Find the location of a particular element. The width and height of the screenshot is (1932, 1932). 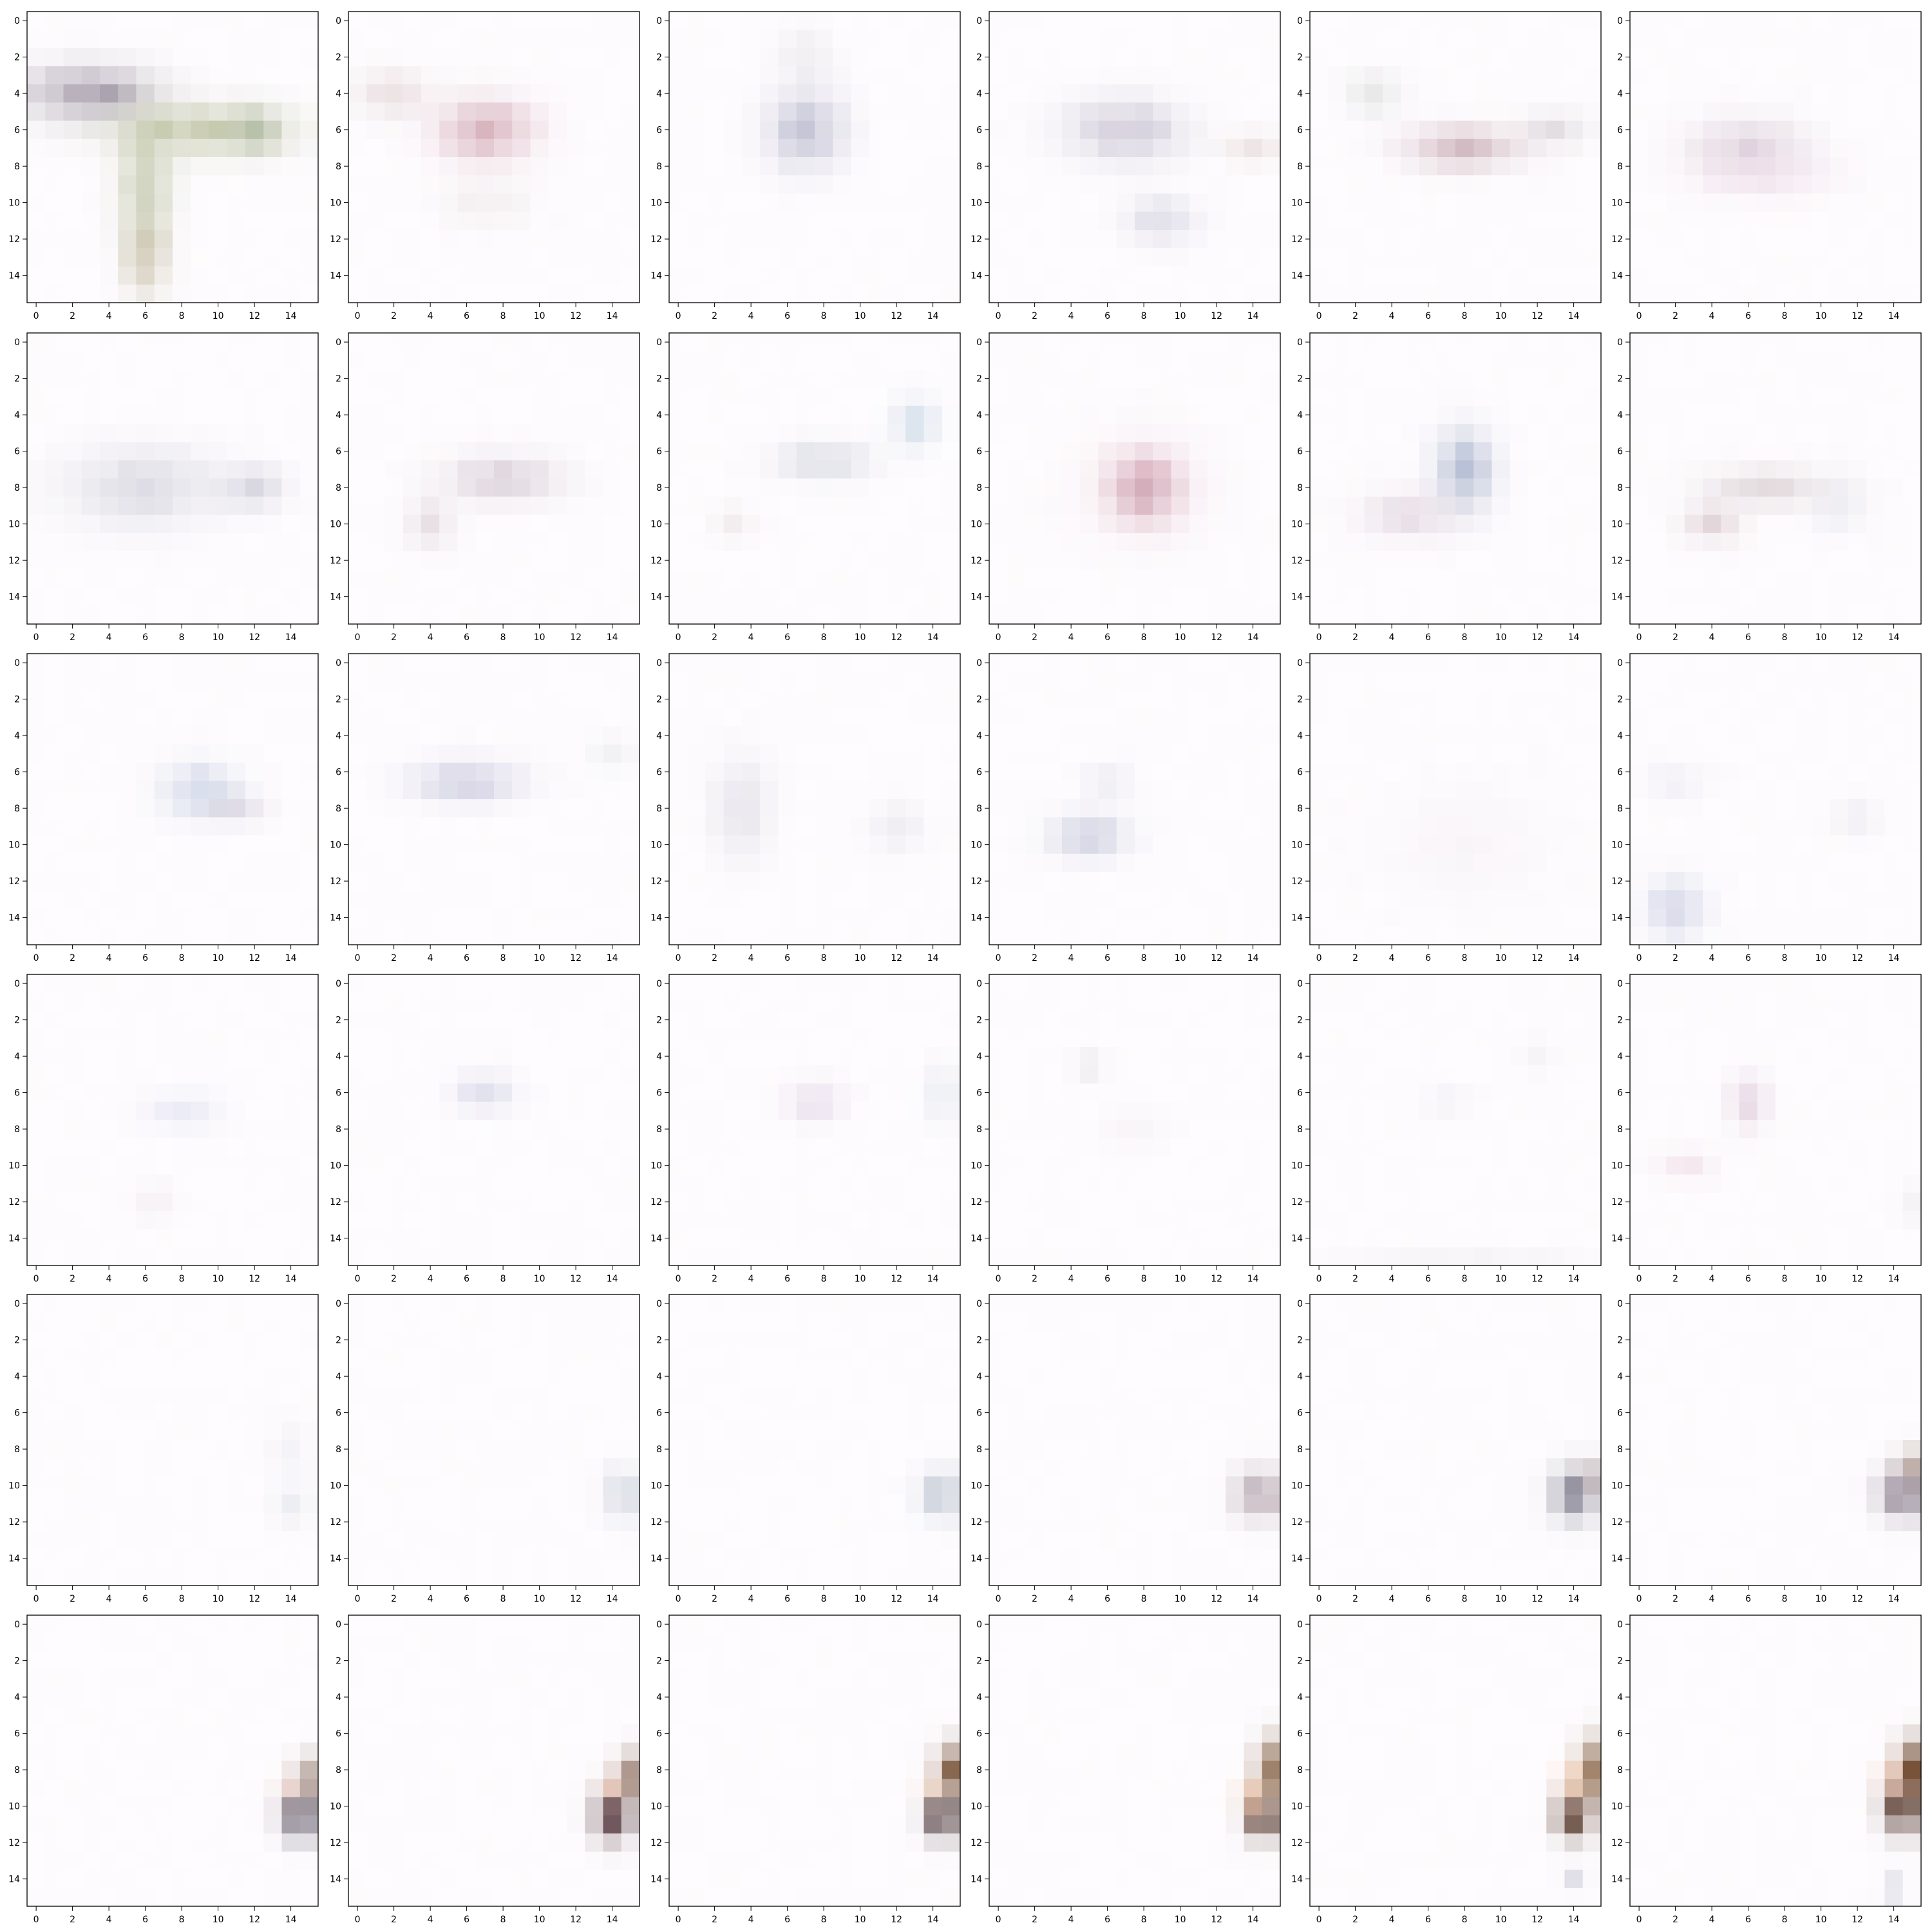

y-tick-label: 2 is located at coordinates (17, 700).